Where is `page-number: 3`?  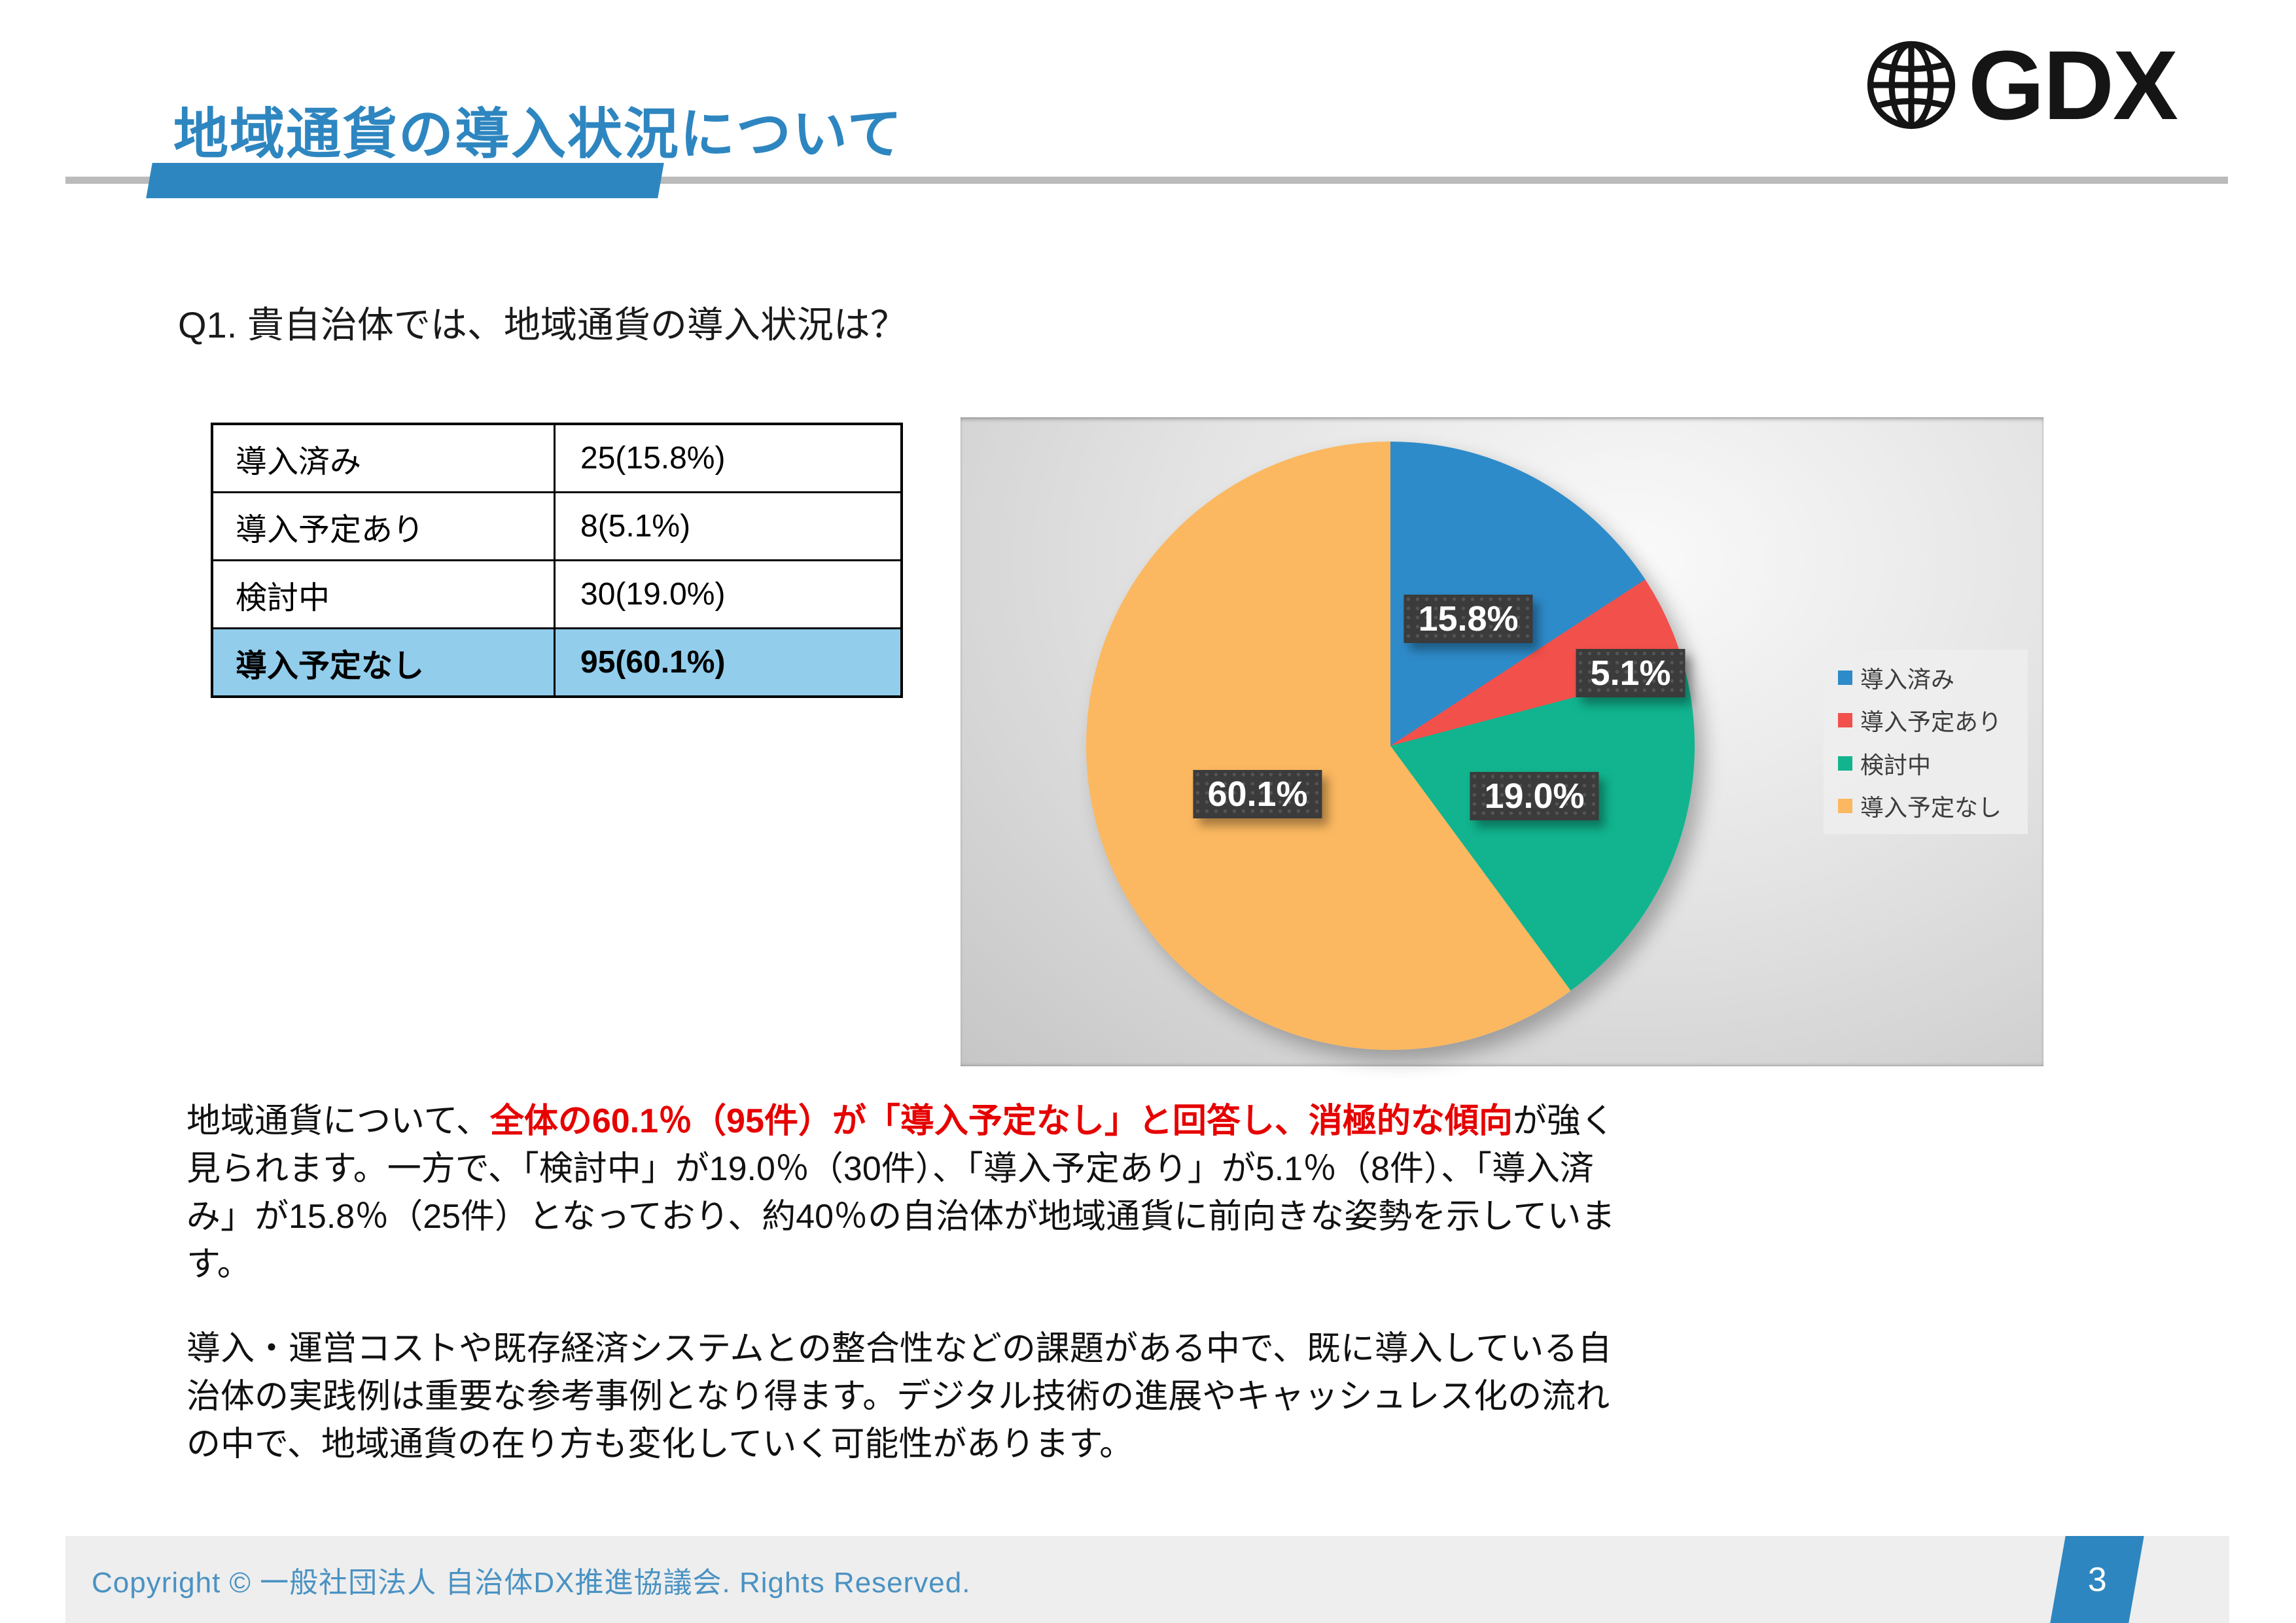 page-number: 3 is located at coordinates (2097, 1580).